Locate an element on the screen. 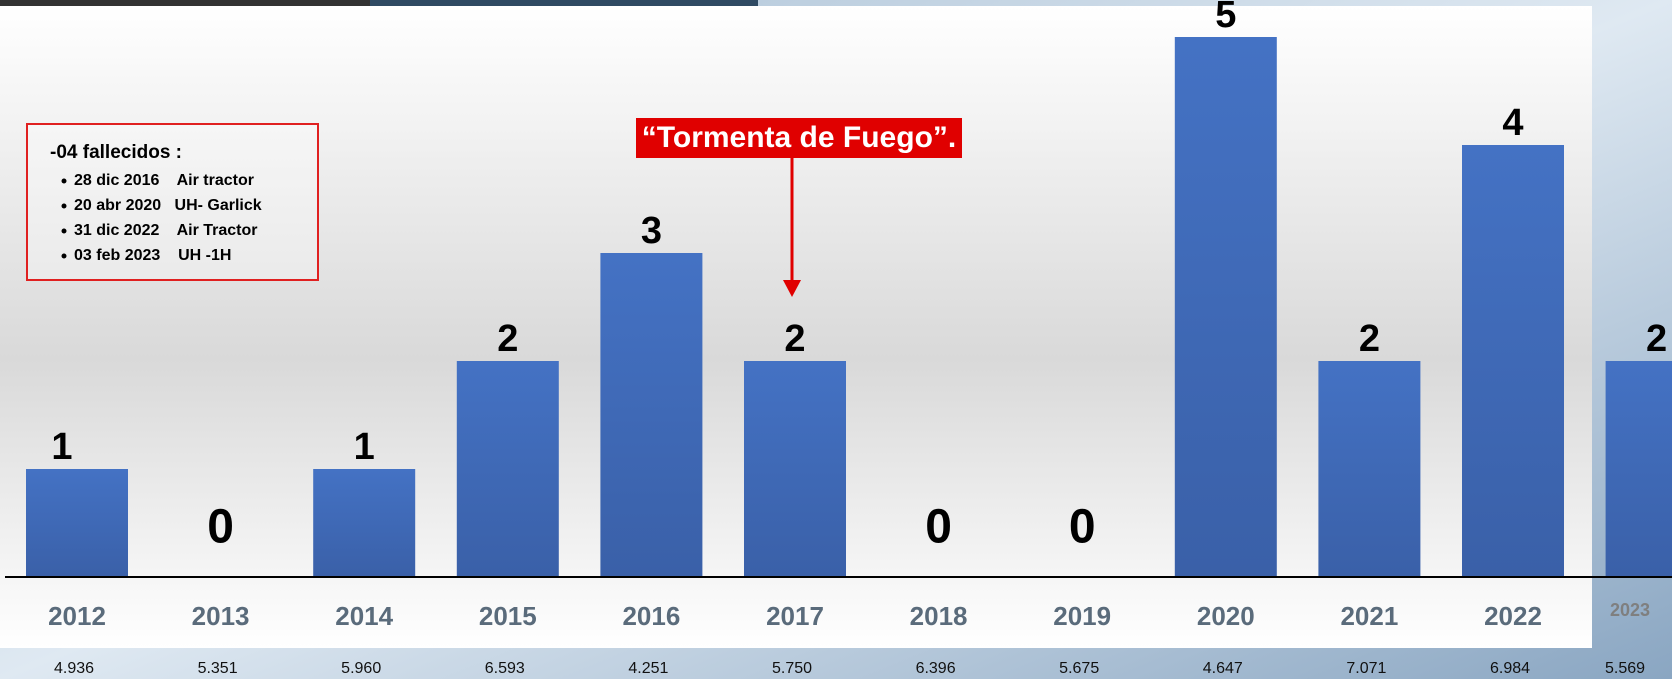 Image resolution: width=1672 pixels, height=679 pixels. bottom-value: 4.647 is located at coordinates (1223, 668).